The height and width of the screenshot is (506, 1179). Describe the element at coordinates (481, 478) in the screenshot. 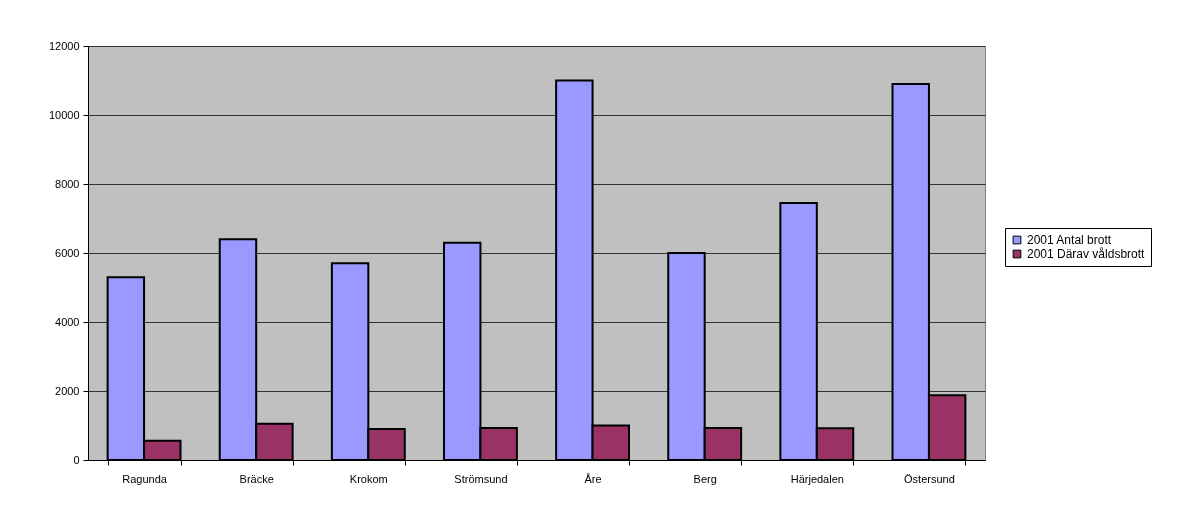

I see `x-tick-label: Strömsund` at that location.